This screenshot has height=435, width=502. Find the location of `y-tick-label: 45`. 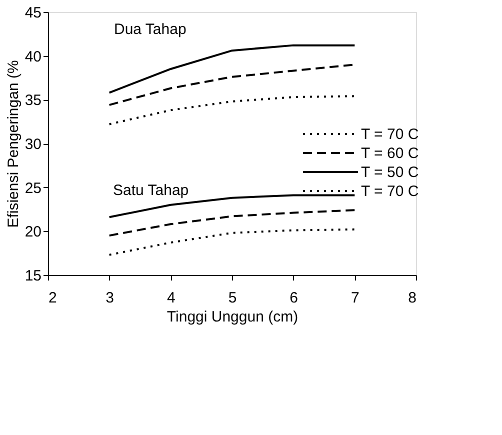

y-tick-label: 45 is located at coordinates (33, 13).